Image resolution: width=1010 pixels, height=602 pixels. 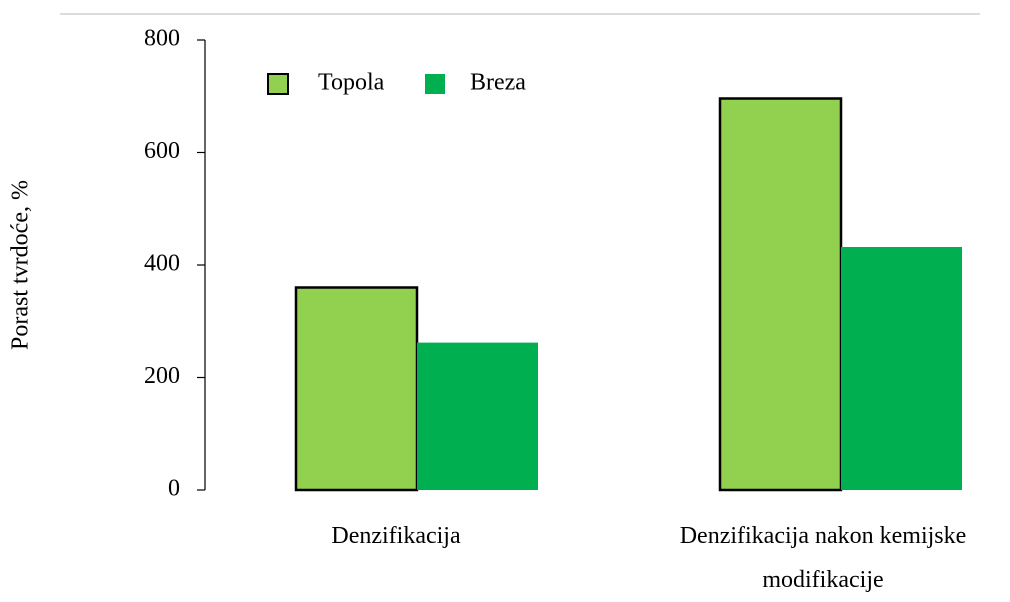 I want to click on y-tick-label: 800, so click(x=162, y=39).